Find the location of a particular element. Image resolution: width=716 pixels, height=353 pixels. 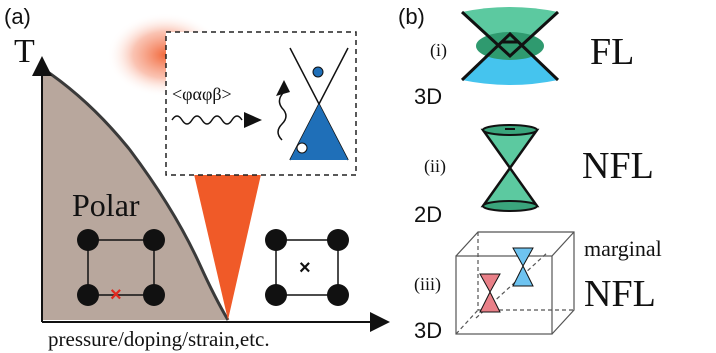

upper-cone is located at coordinates (510, 31).